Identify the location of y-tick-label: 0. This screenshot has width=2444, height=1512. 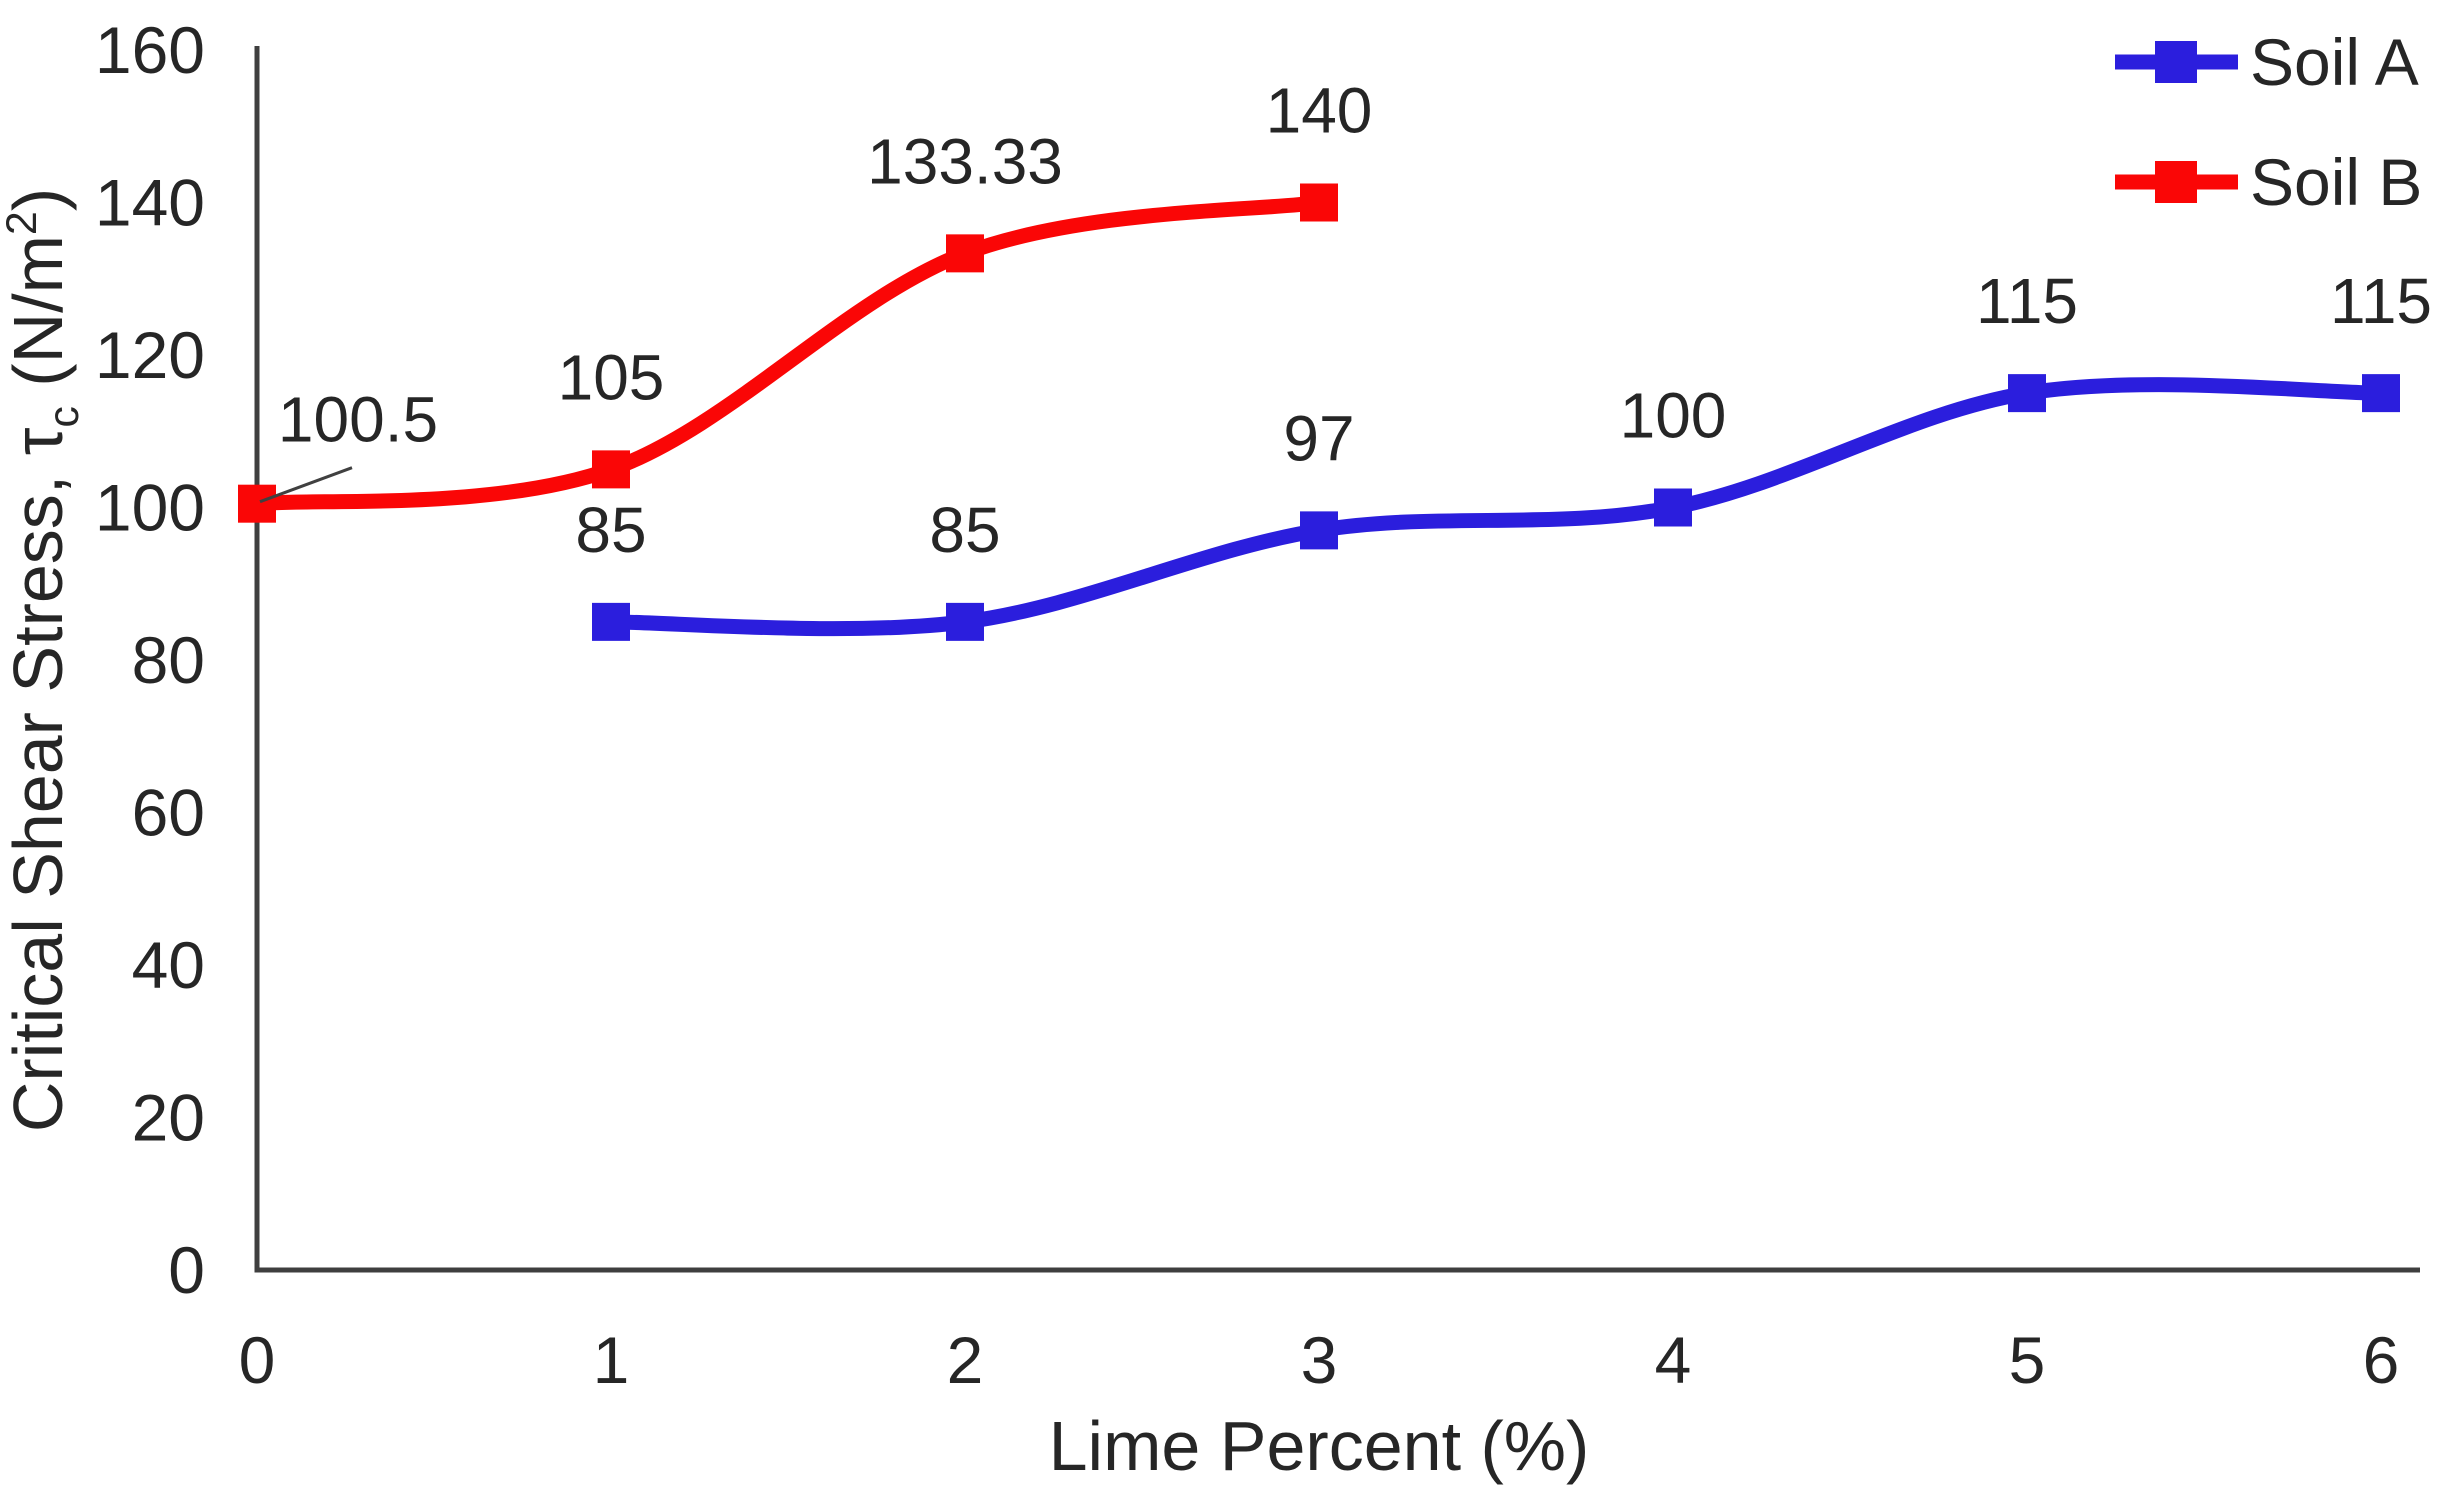
(186, 1270).